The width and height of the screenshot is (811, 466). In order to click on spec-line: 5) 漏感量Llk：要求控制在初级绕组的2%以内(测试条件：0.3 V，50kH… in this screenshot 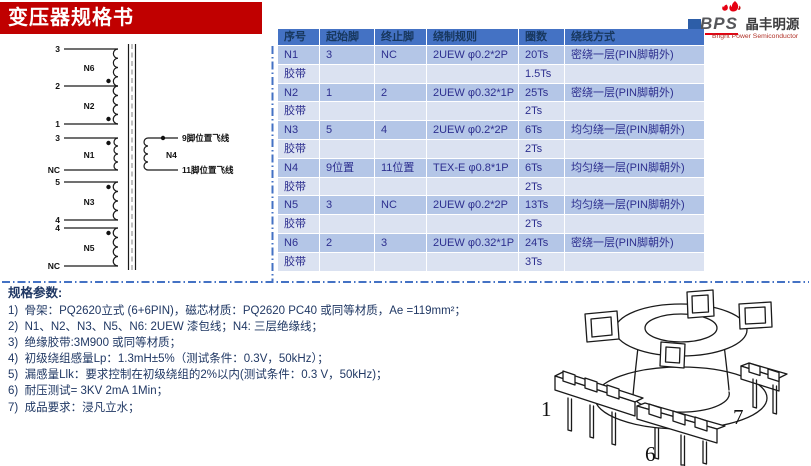, I will do `click(198, 375)`.